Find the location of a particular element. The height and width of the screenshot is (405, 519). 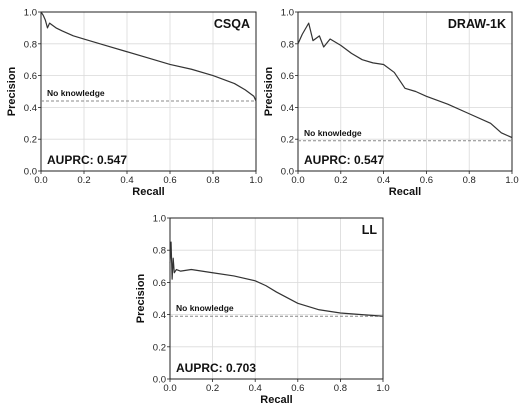

panel-title: LL is located at coordinates (370, 230).